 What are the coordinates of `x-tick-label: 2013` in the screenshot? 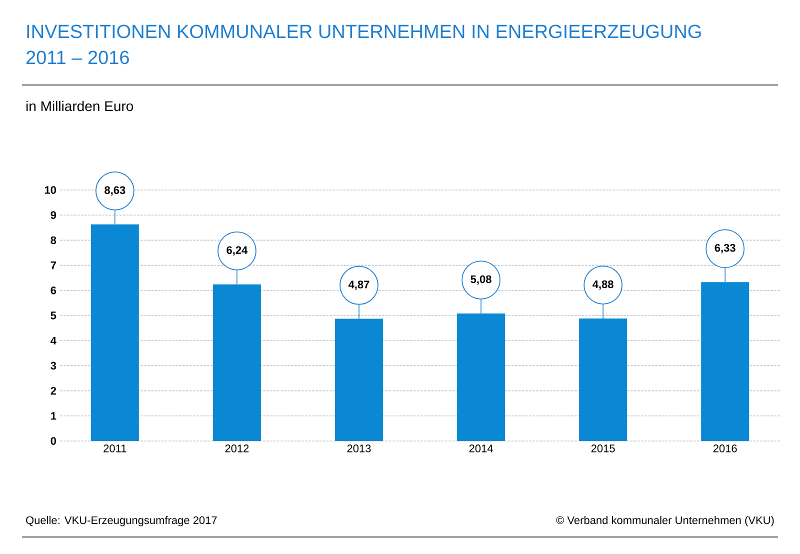 It's located at (359, 448).